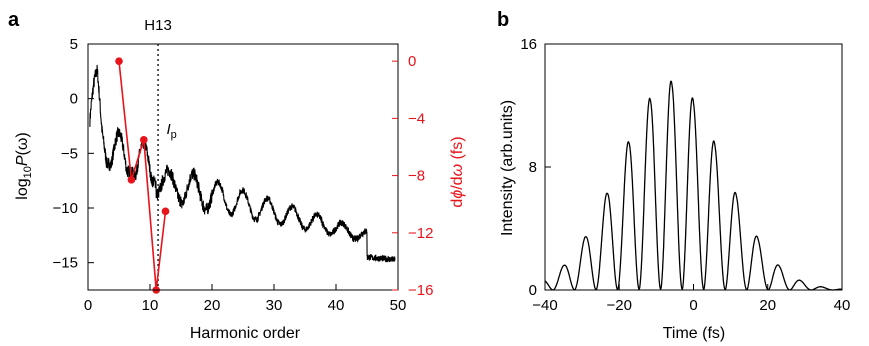  Describe the element at coordinates (528, 44) in the screenshot. I see `chart-b-y-tick-label: 16` at that location.